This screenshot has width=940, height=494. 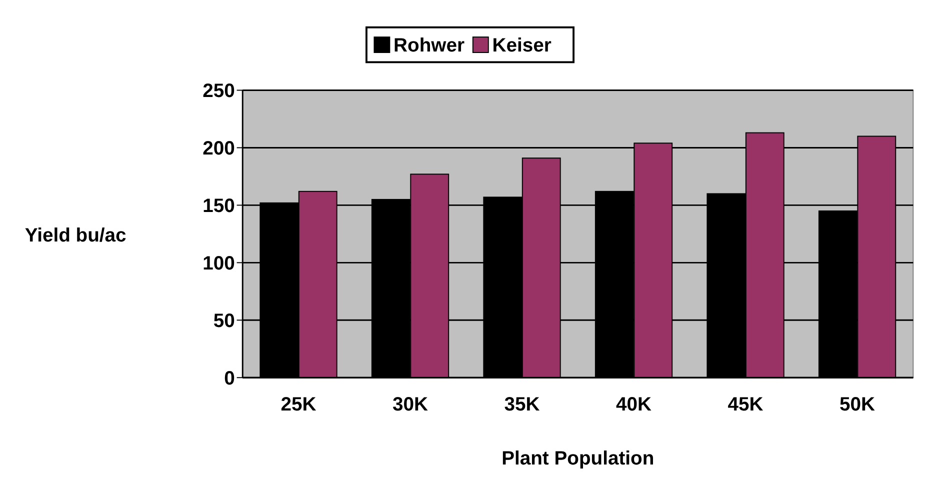 What do you see at coordinates (218, 148) in the screenshot?
I see `y-tick-label: 200` at bounding box center [218, 148].